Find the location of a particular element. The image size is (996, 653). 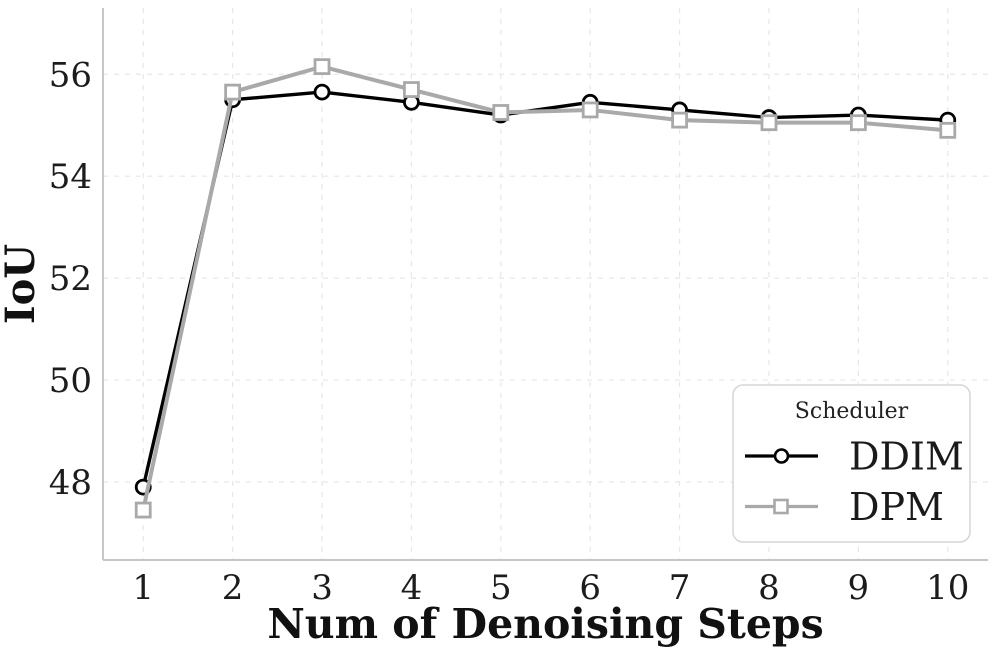

y-axis-label: IoU is located at coordinates (22, 284).